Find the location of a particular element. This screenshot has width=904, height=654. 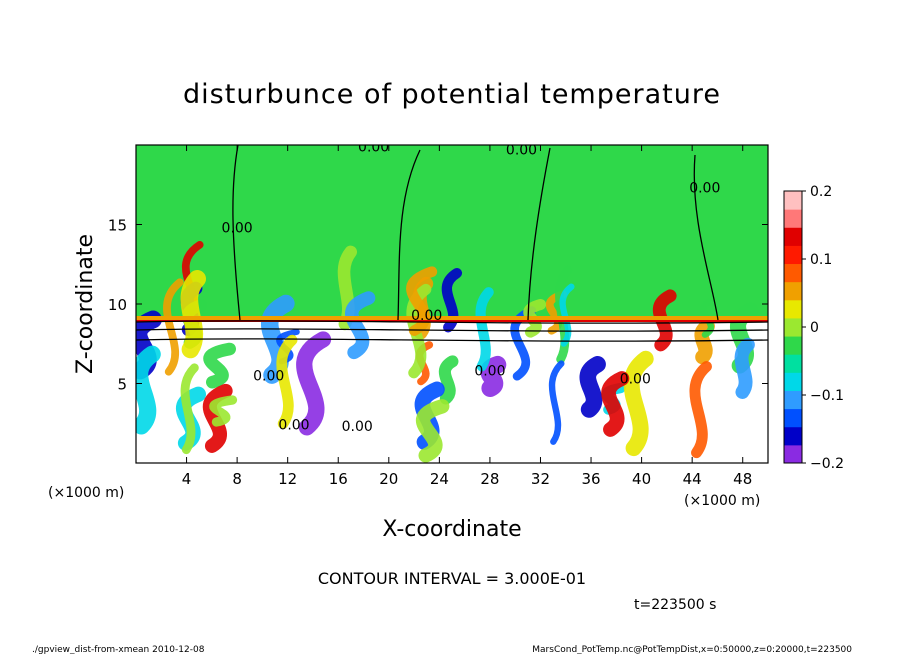

x-tick-label: 28 is located at coordinates (489, 479).